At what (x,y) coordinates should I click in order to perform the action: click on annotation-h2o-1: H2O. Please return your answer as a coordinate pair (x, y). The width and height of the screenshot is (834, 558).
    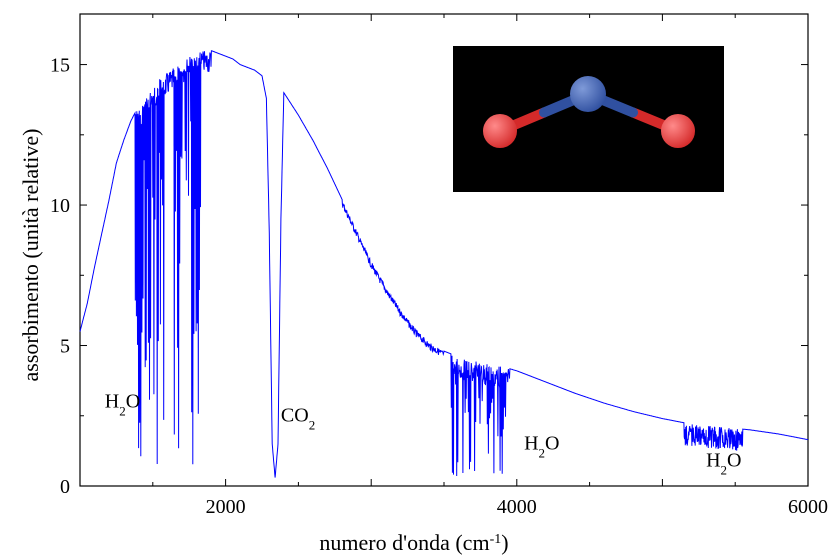
    Looking at the image, I should click on (122, 404).